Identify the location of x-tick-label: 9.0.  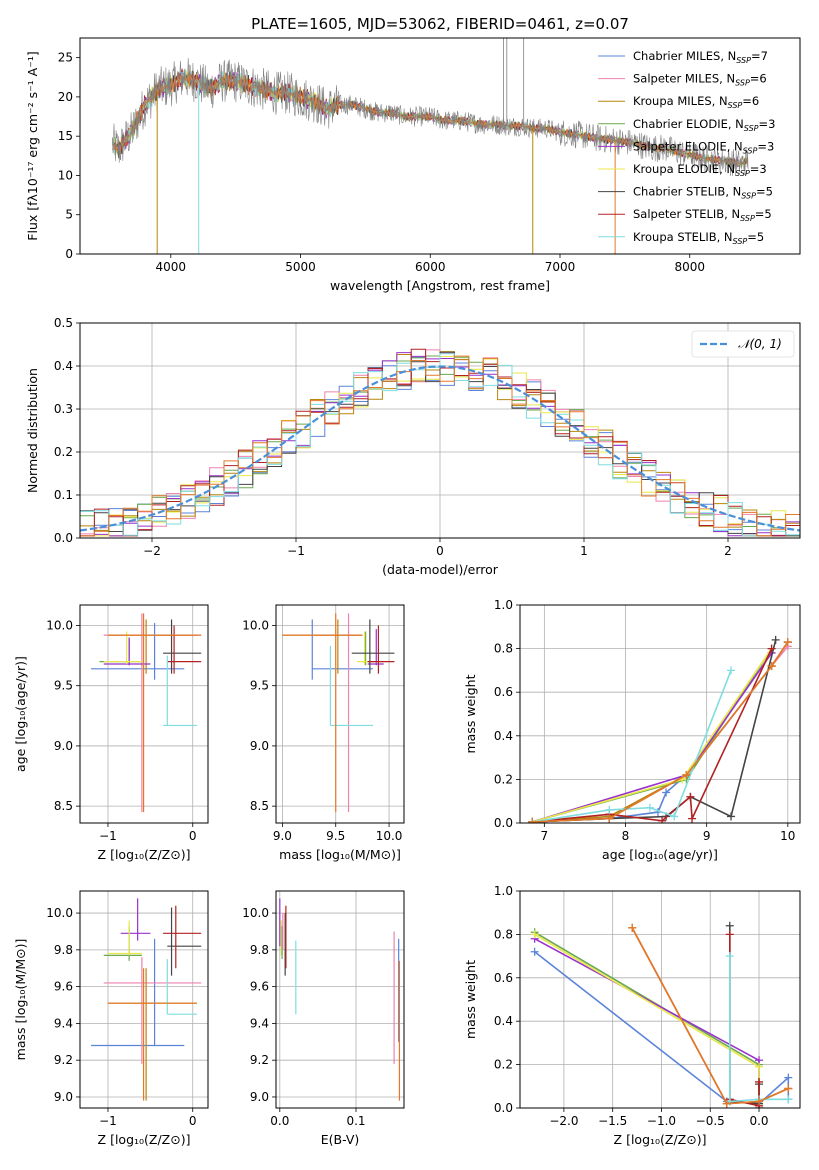
(282, 836).